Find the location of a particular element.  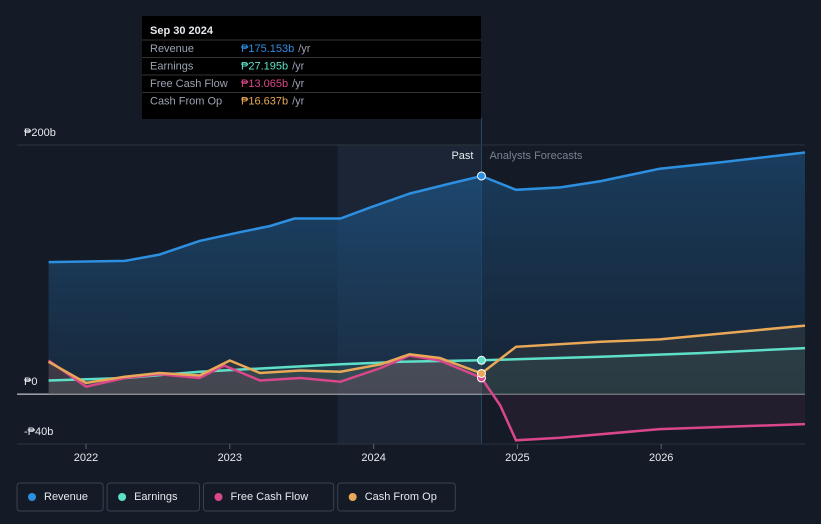

x-tick-label: 2022 is located at coordinates (86, 458).